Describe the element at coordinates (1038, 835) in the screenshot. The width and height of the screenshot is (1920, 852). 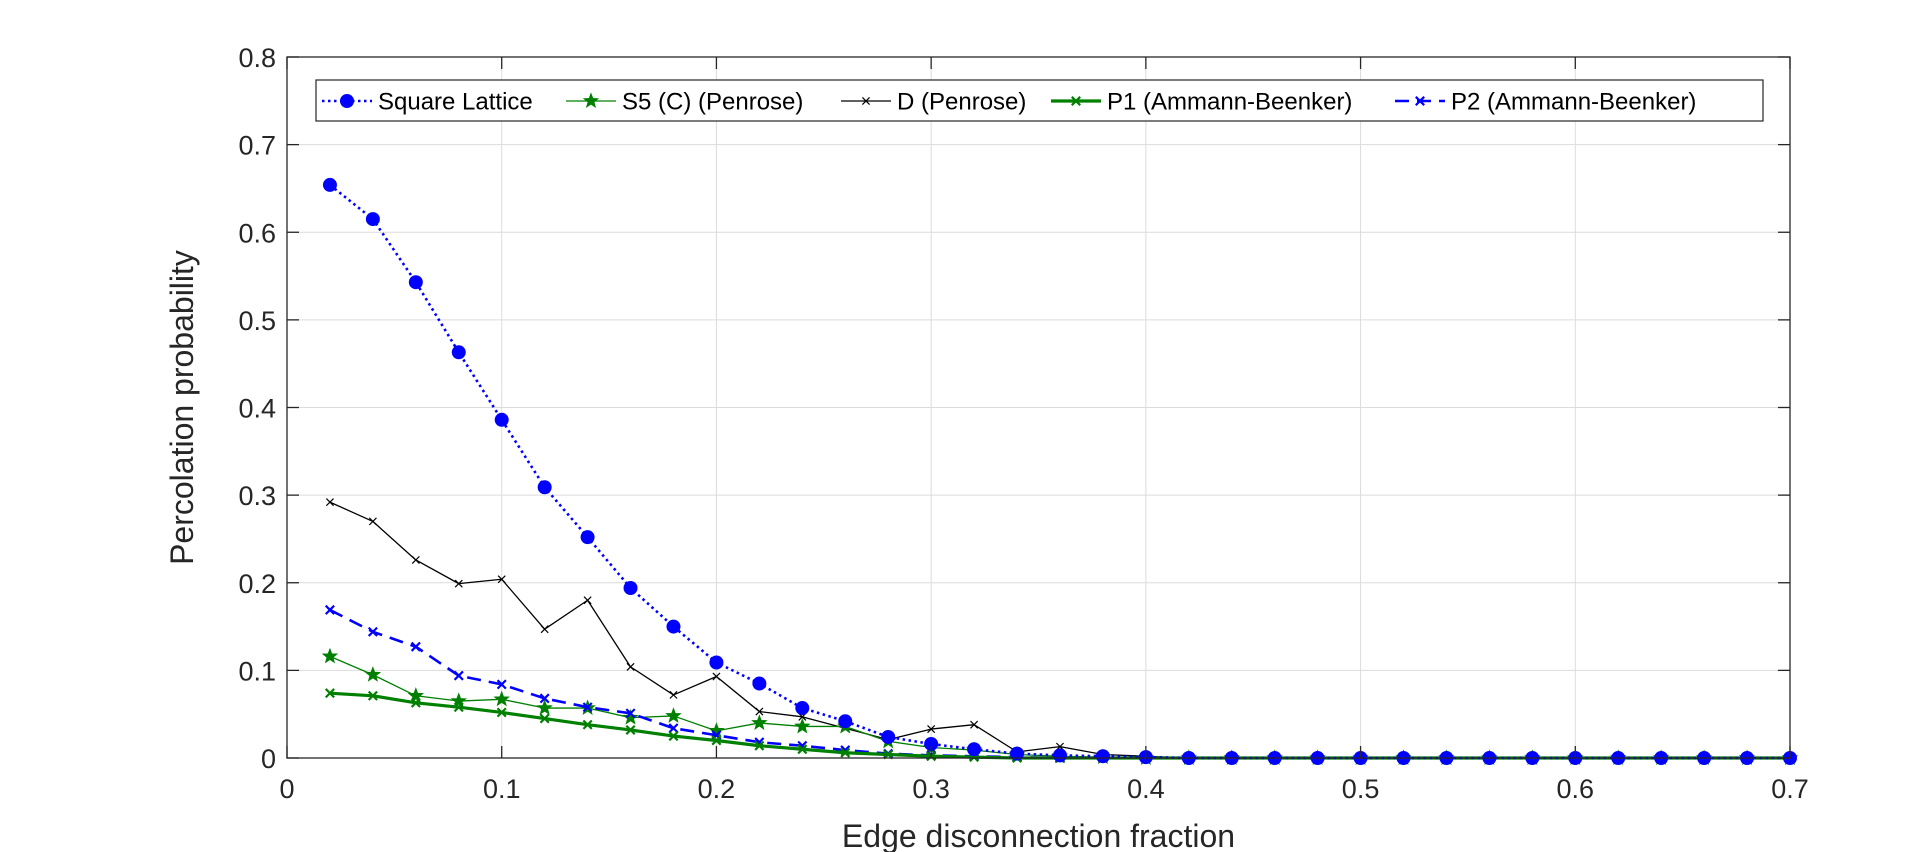
I see `x-axis-title: Edge disconnection fraction` at that location.